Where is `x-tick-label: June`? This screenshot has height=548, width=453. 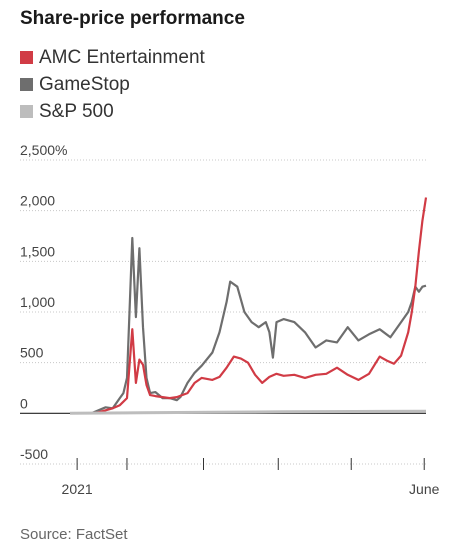 x-tick-label: June is located at coordinates (424, 489).